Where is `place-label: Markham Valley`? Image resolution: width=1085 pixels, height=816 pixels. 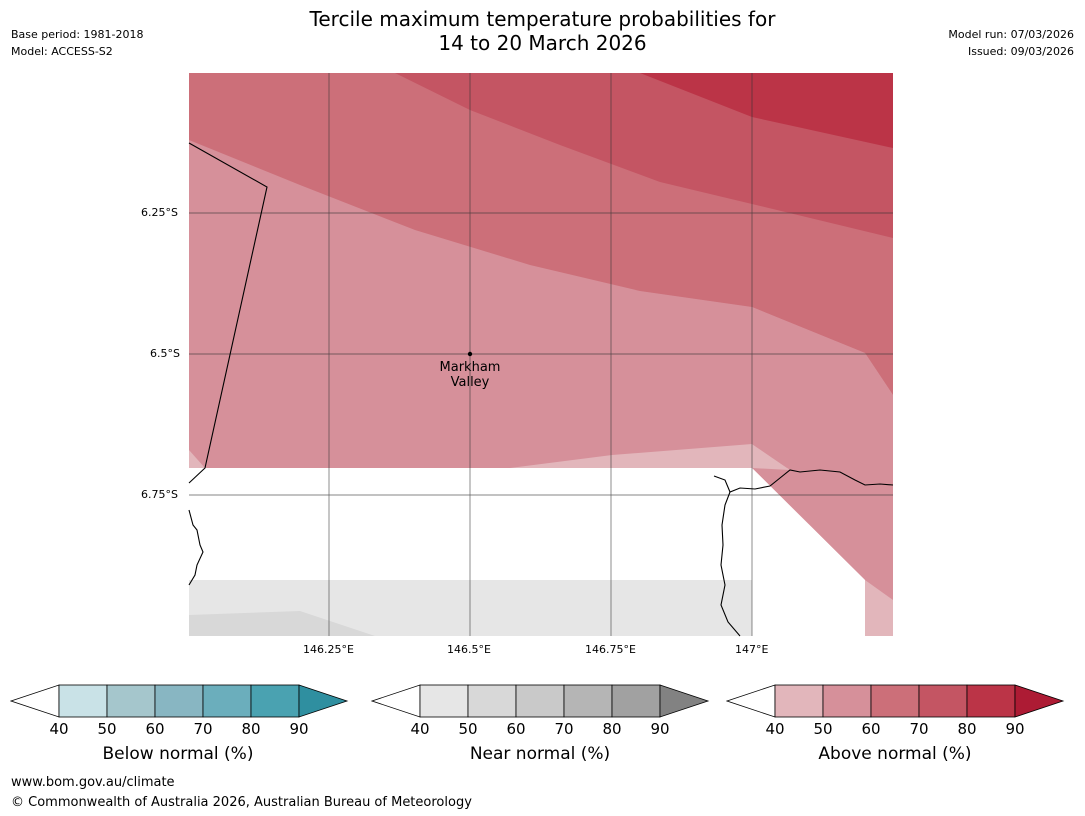
place-label: Markham Valley is located at coordinates (470, 375).